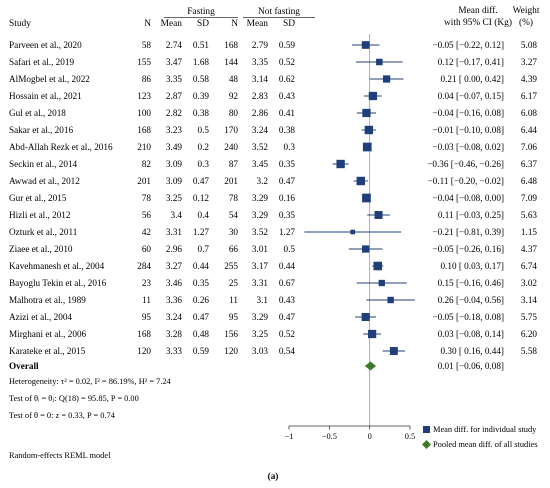  What do you see at coordinates (201, 62) in the screenshot?
I see `cell-sd-fasting: 1.68` at bounding box center [201, 62].